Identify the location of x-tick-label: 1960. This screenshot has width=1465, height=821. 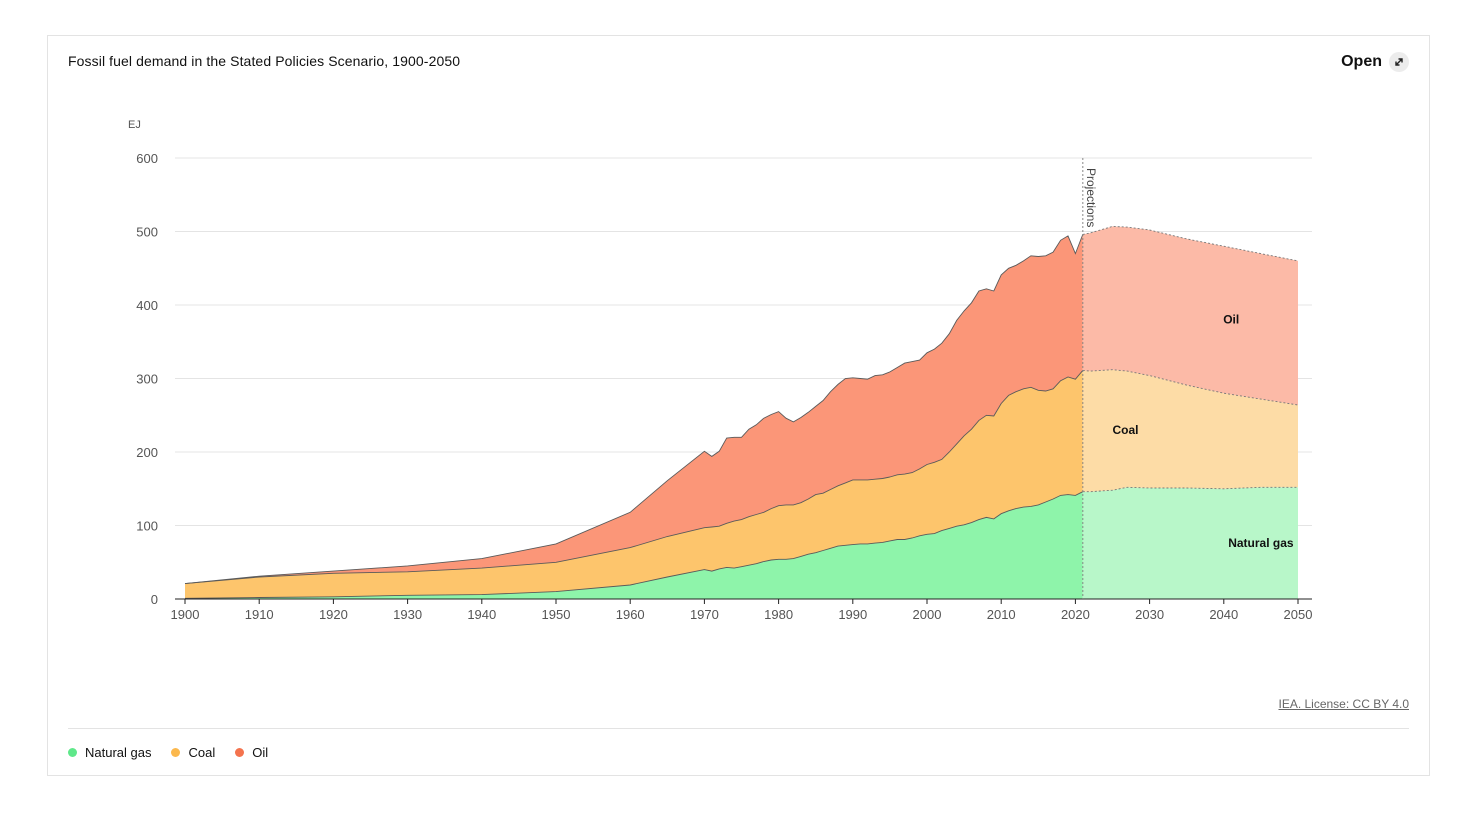
(630, 614).